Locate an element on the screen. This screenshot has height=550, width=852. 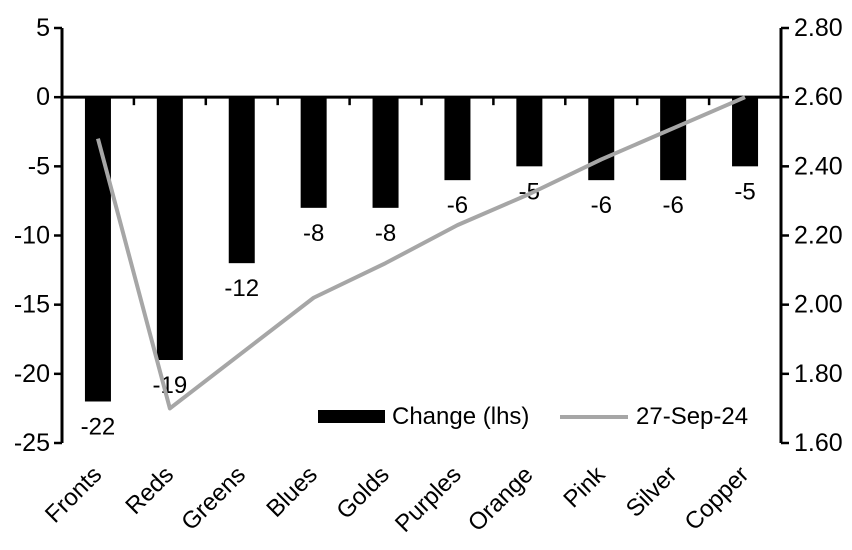
bar-data-label: -22 is located at coordinates (98, 427).